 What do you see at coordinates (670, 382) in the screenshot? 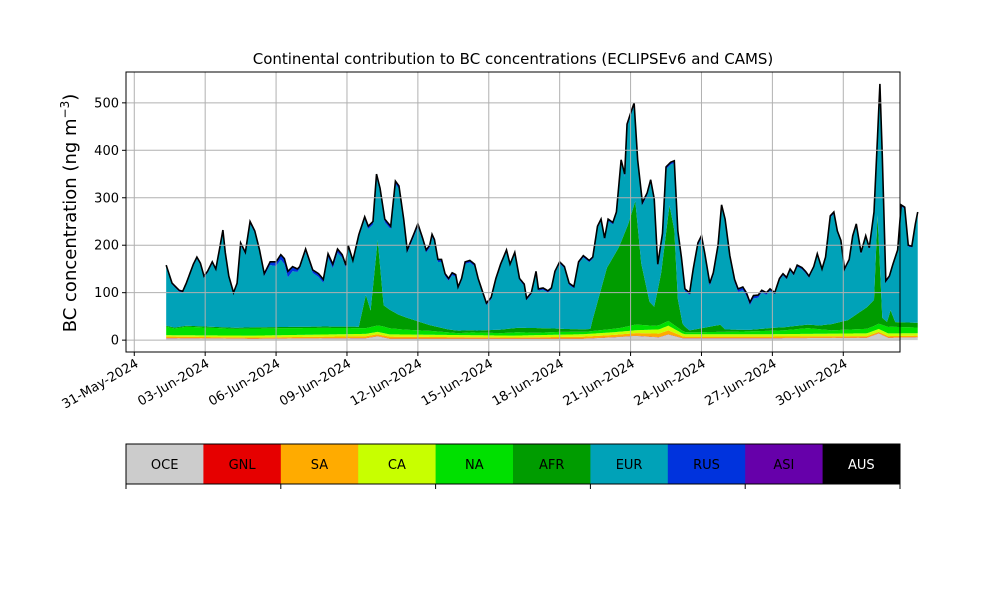
I see `x-tick-label-8: 24-Jun-2024` at bounding box center [670, 382].